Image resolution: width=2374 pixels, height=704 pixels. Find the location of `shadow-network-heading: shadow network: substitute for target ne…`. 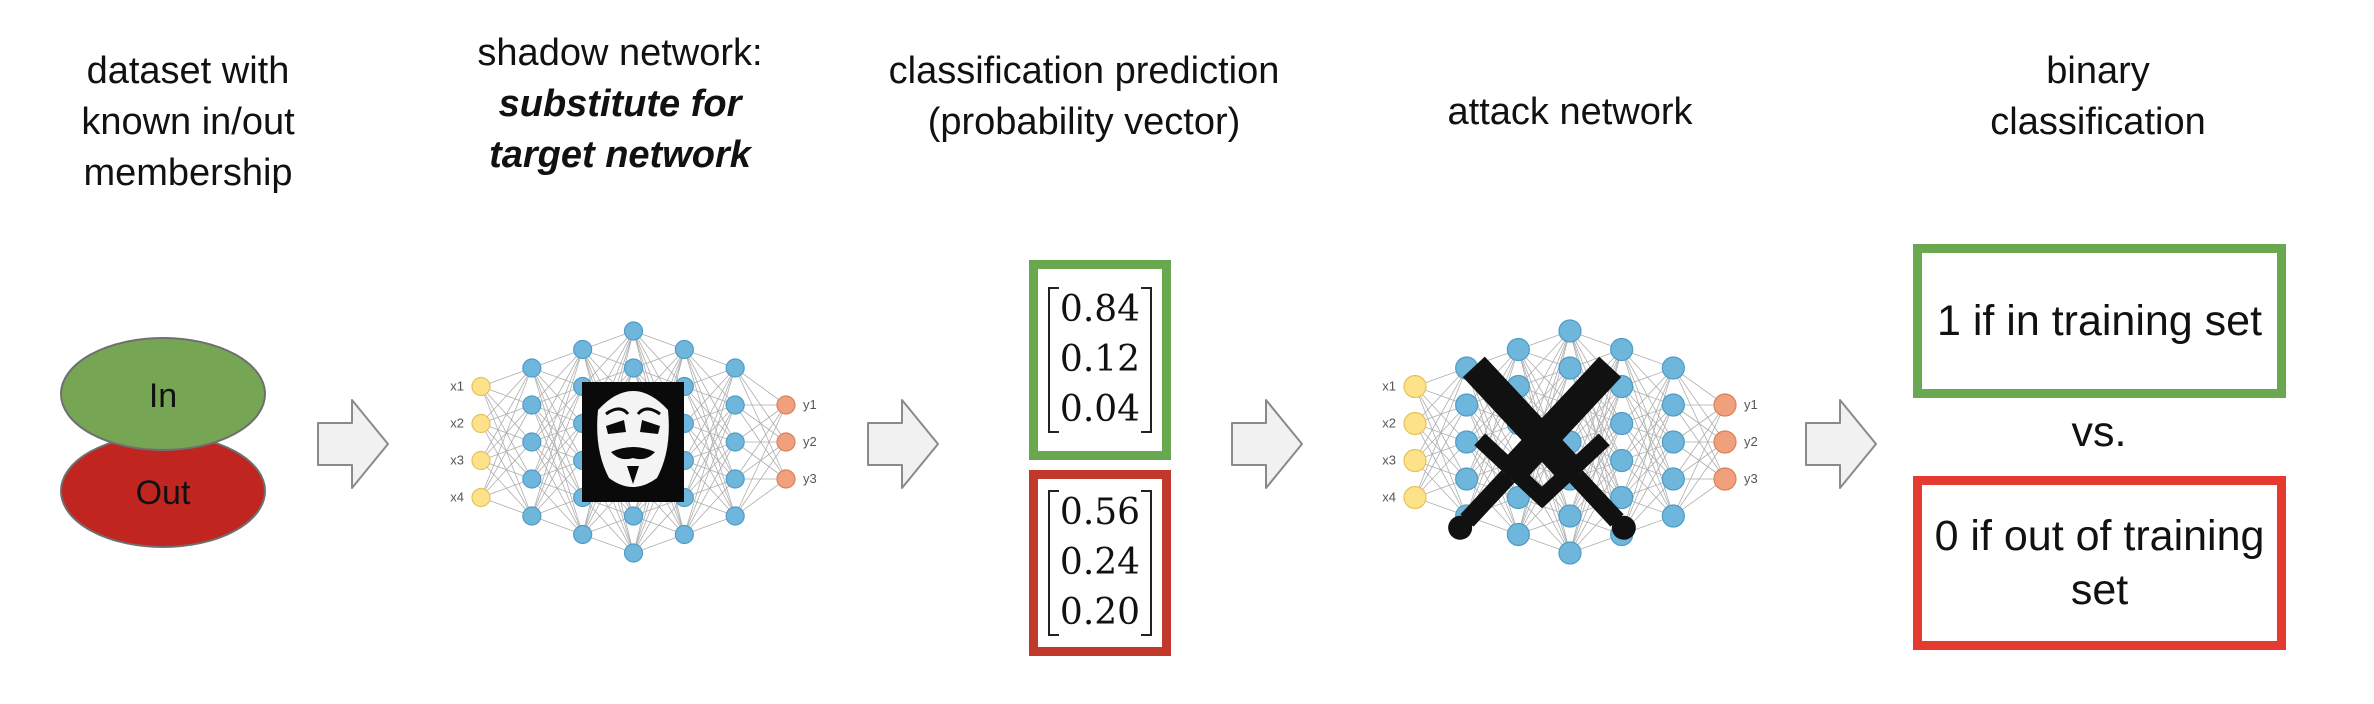

shadow-network-heading: shadow network: substitute for target ne… is located at coordinates (619, 104).